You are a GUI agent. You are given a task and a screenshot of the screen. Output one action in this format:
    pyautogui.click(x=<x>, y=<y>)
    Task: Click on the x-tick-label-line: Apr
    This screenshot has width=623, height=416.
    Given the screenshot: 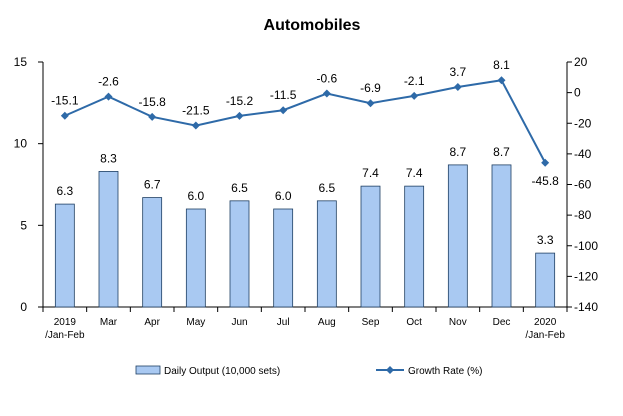 What is the action you would take?
    pyautogui.click(x=152, y=322)
    